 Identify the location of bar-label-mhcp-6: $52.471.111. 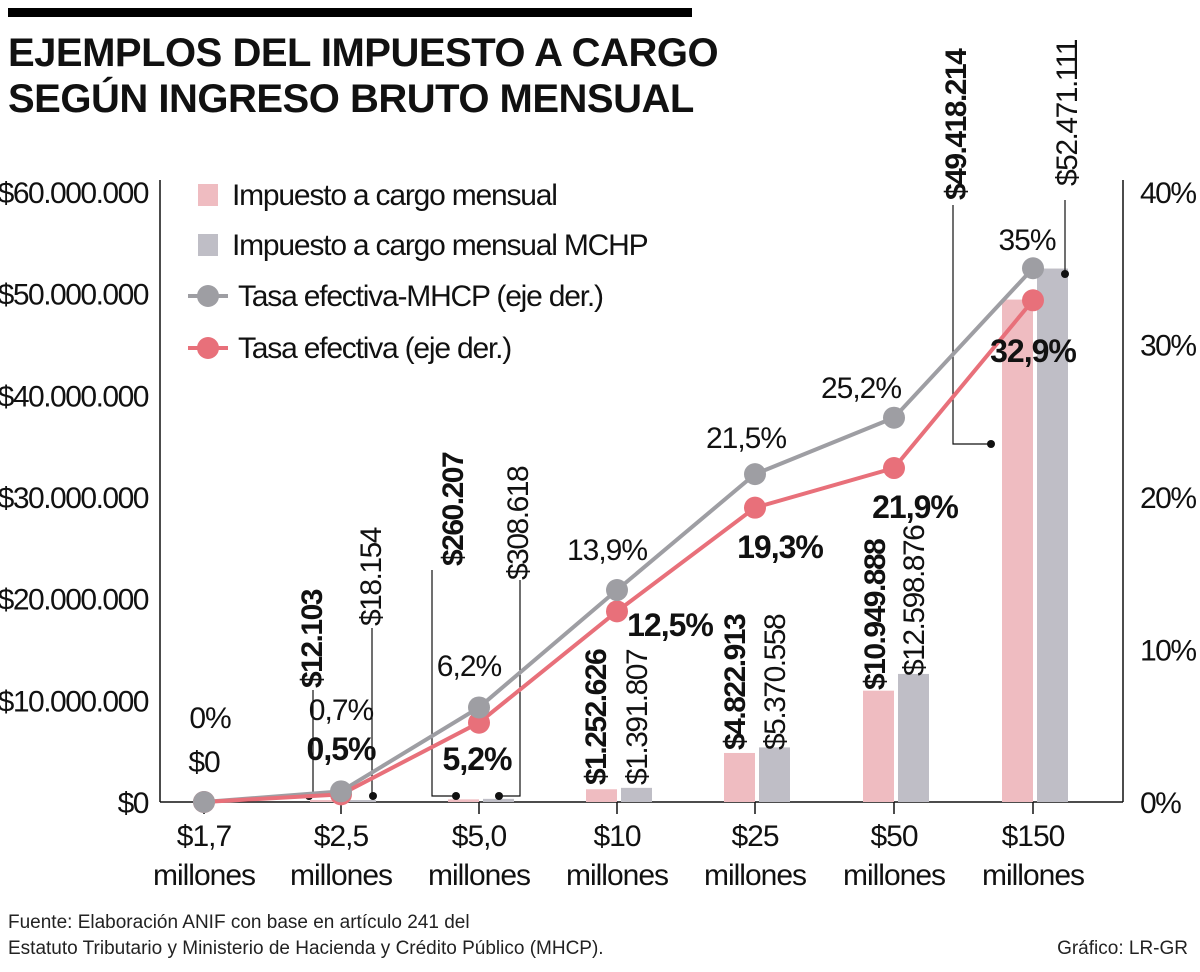
(1067, 112).